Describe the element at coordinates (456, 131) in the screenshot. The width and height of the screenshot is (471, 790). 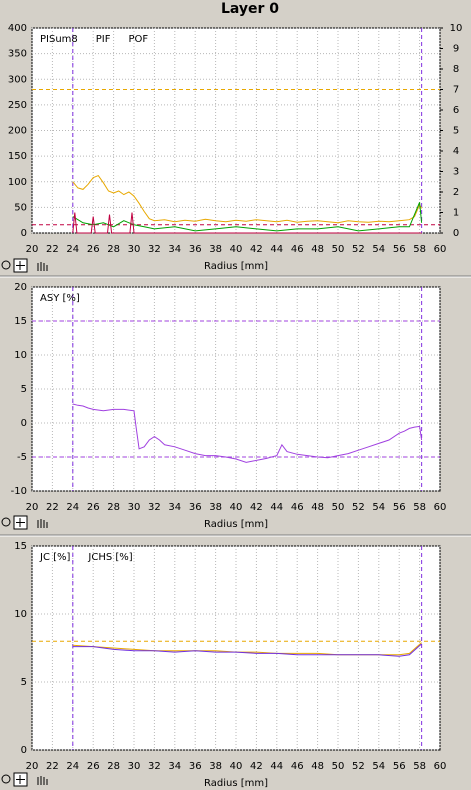
I see `y2-tick-label: 5` at that location.